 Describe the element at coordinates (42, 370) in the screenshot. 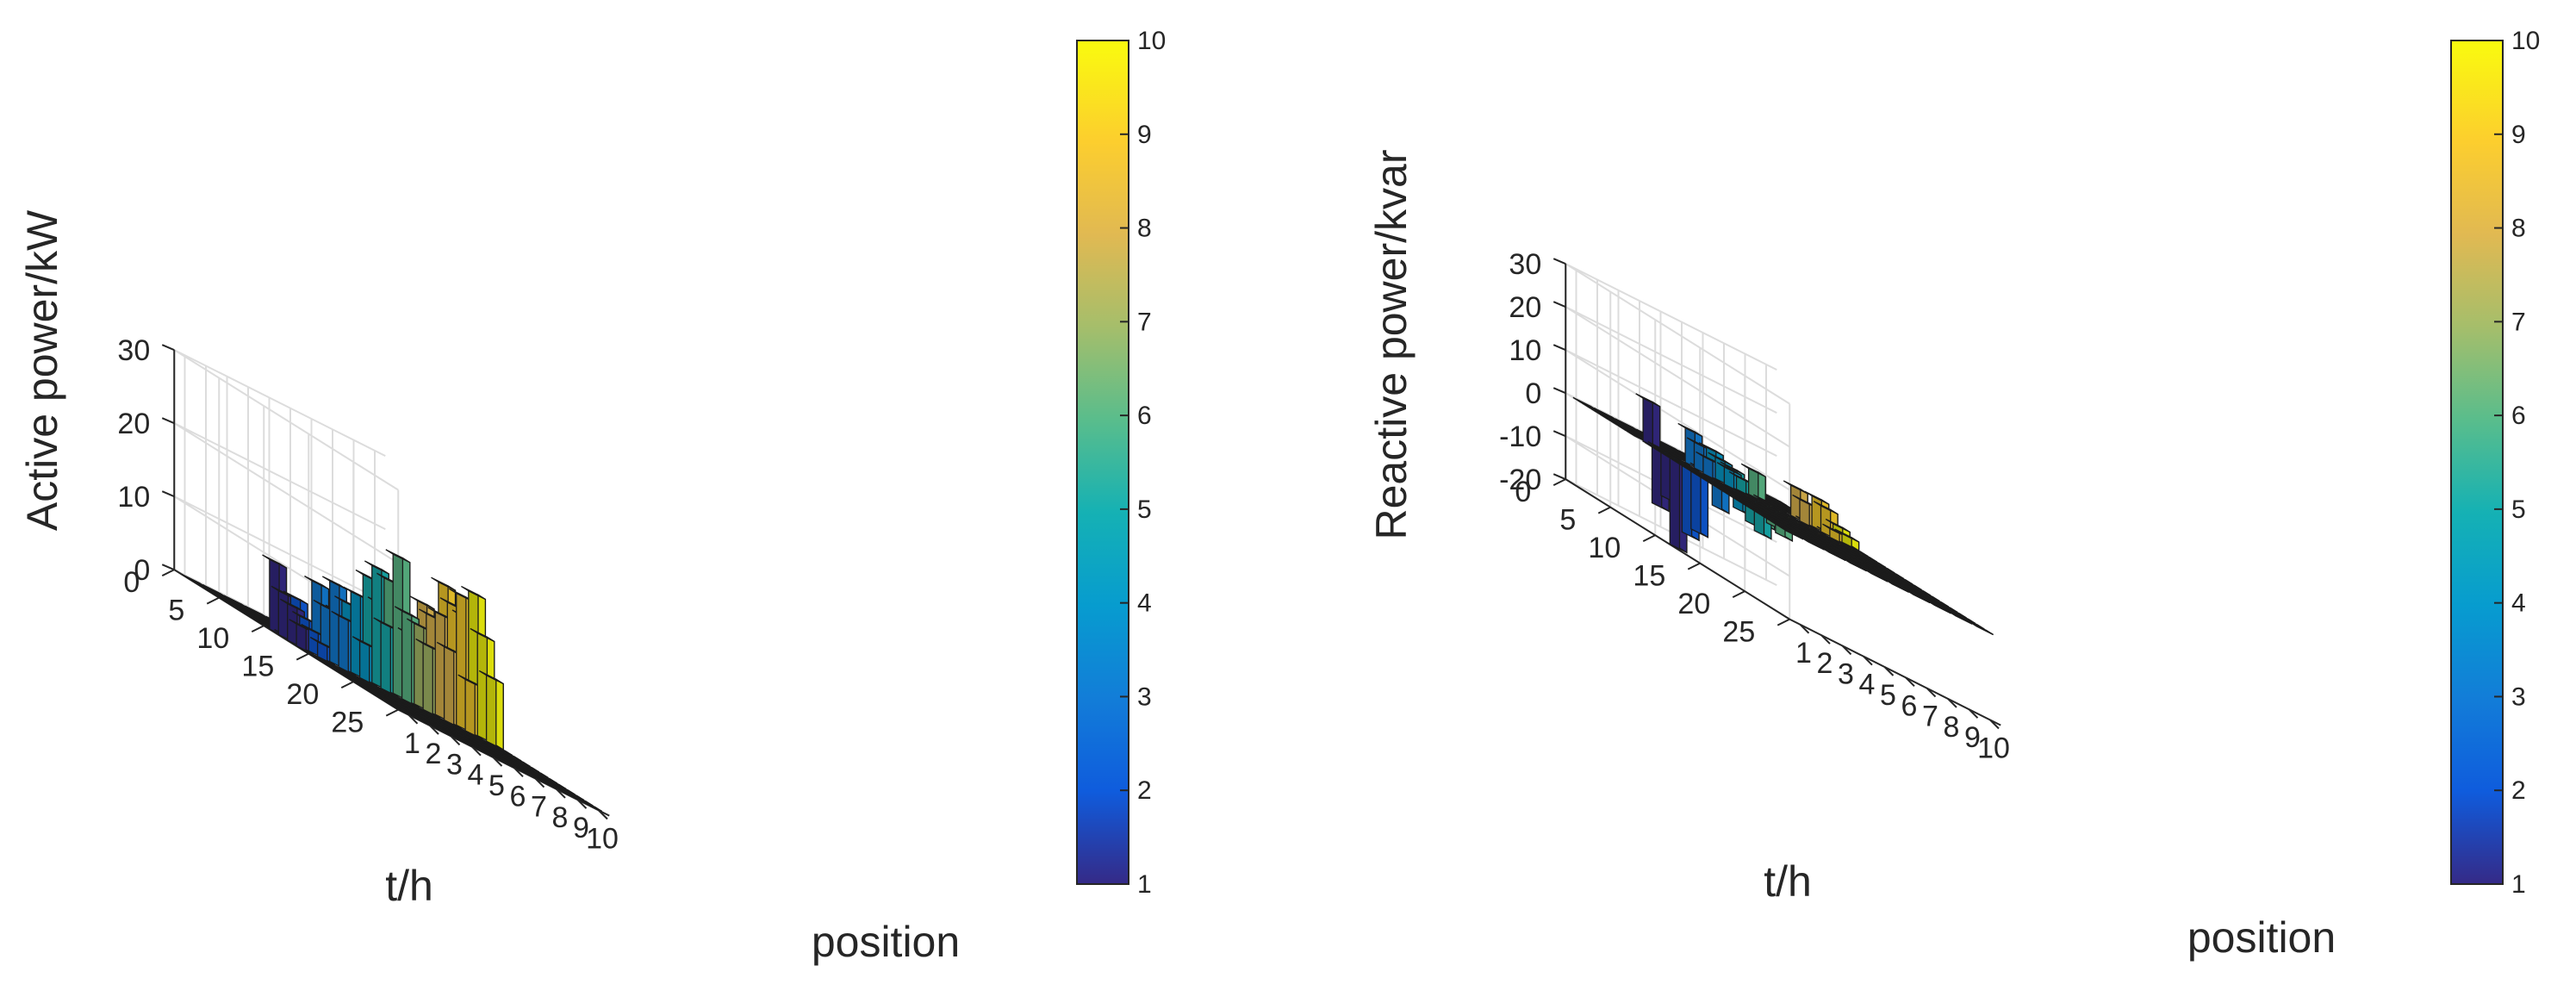

I see `z-axis-title: Active power/kW` at that location.